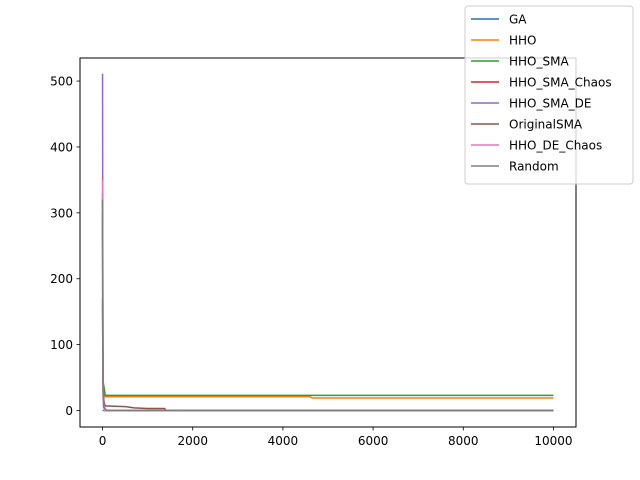 Image resolution: width=640 pixels, height=480 pixels. What do you see at coordinates (560, 83) in the screenshot?
I see `legend-label-hho-sma-chaos: HHO_SMA_Chaos` at bounding box center [560, 83].